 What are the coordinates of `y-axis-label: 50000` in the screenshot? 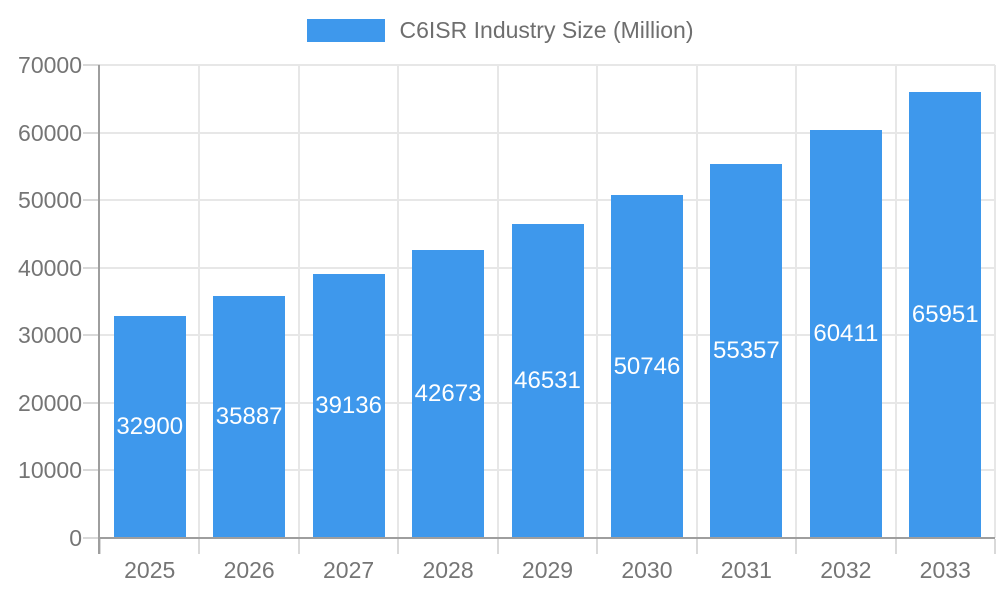 It's located at (50, 200).